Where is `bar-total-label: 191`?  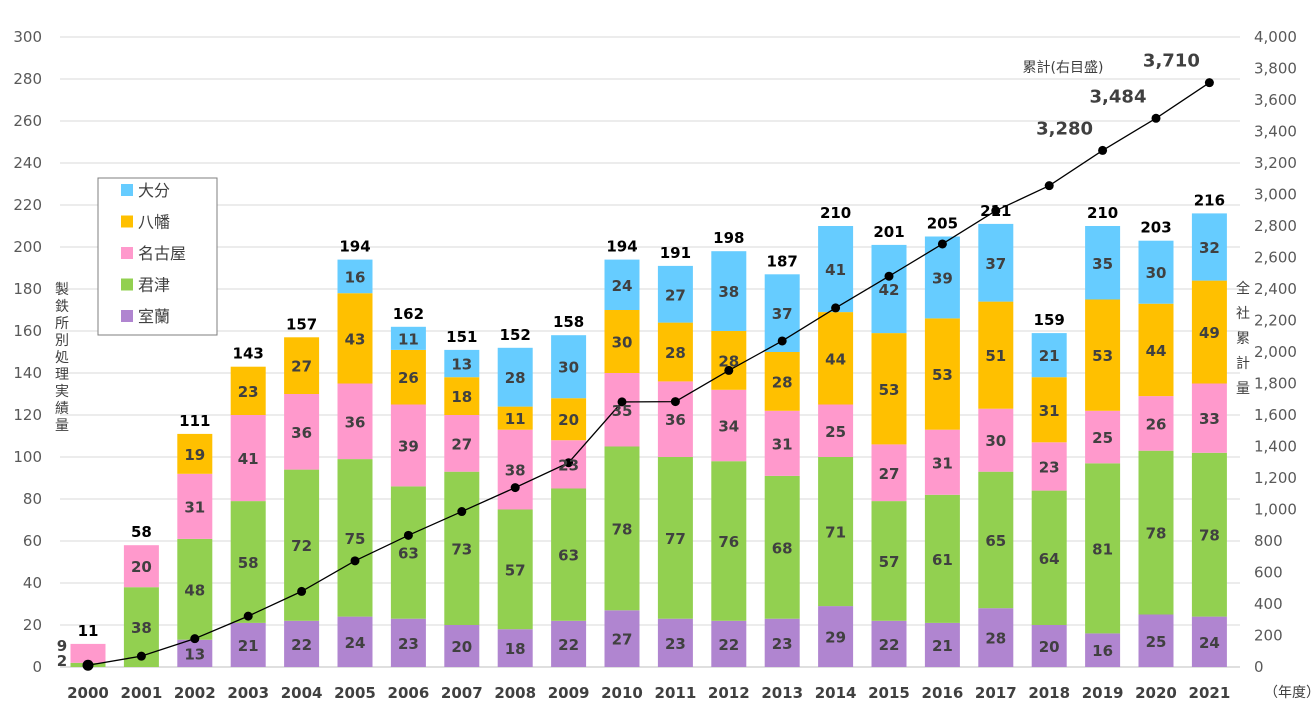
bar-total-label: 191 is located at coordinates (675, 253).